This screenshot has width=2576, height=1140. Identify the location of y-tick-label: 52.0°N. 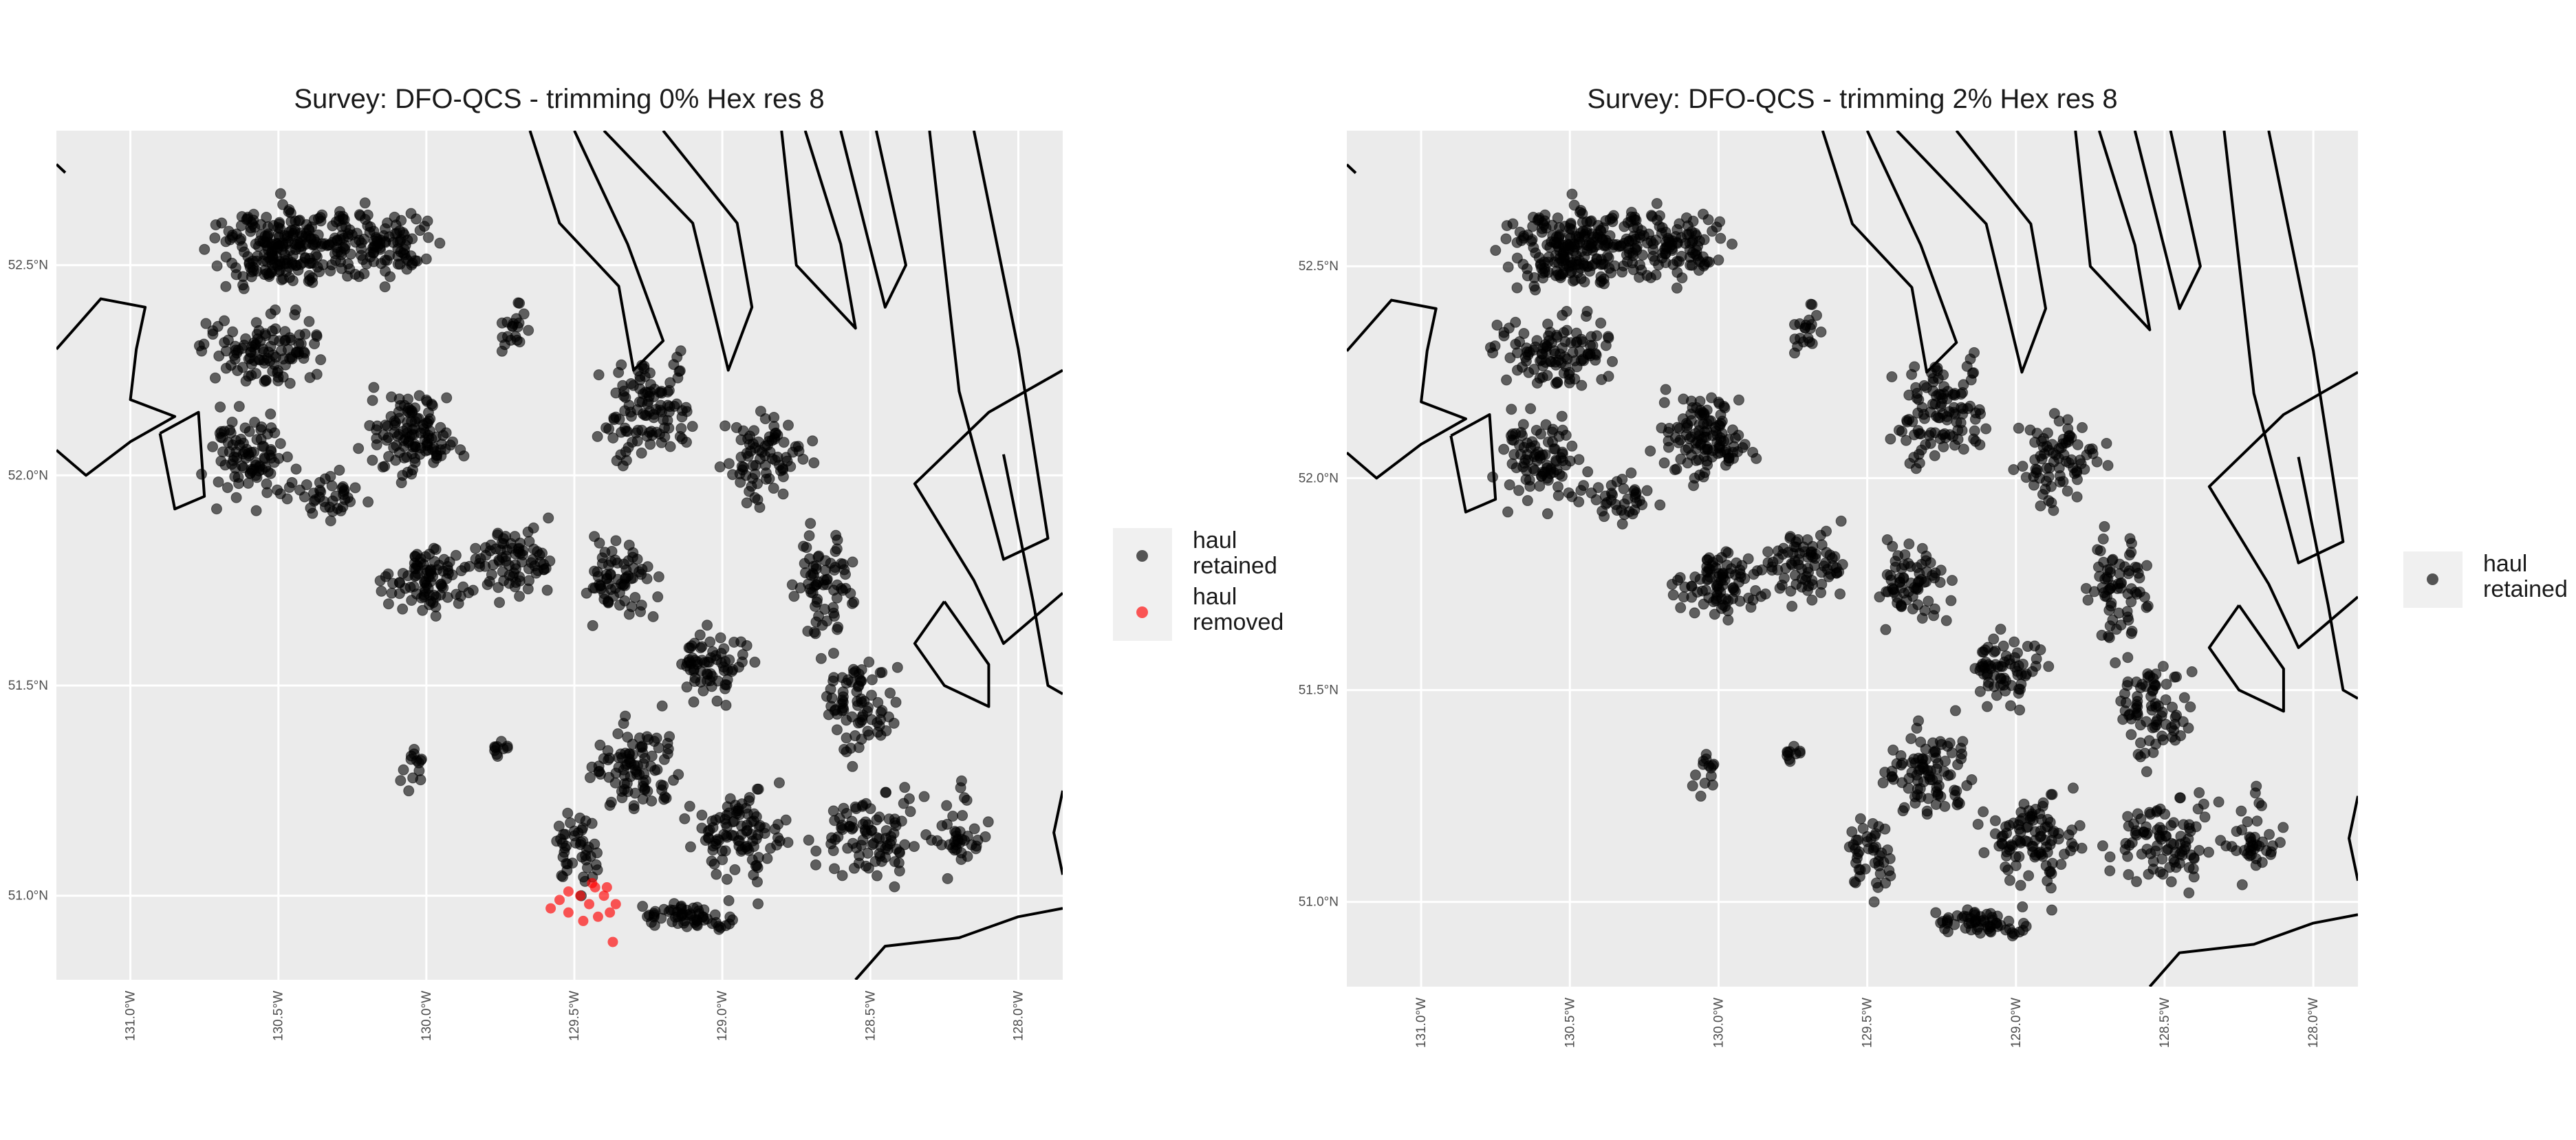
(28, 476).